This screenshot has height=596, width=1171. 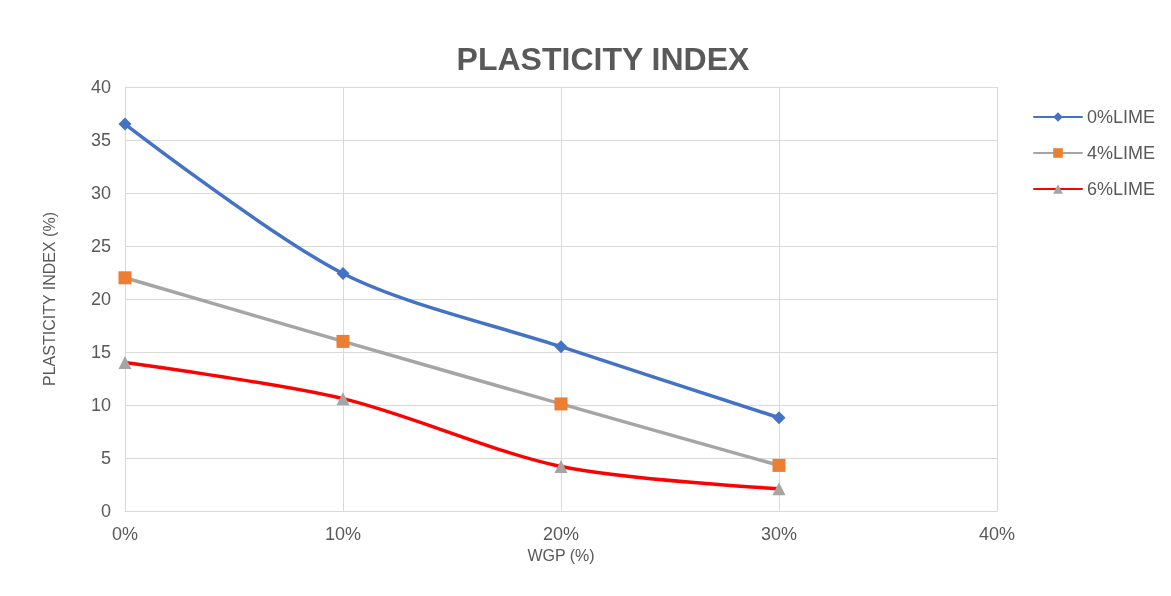 What do you see at coordinates (343, 534) in the screenshot?
I see `x-tick-label: 10%` at bounding box center [343, 534].